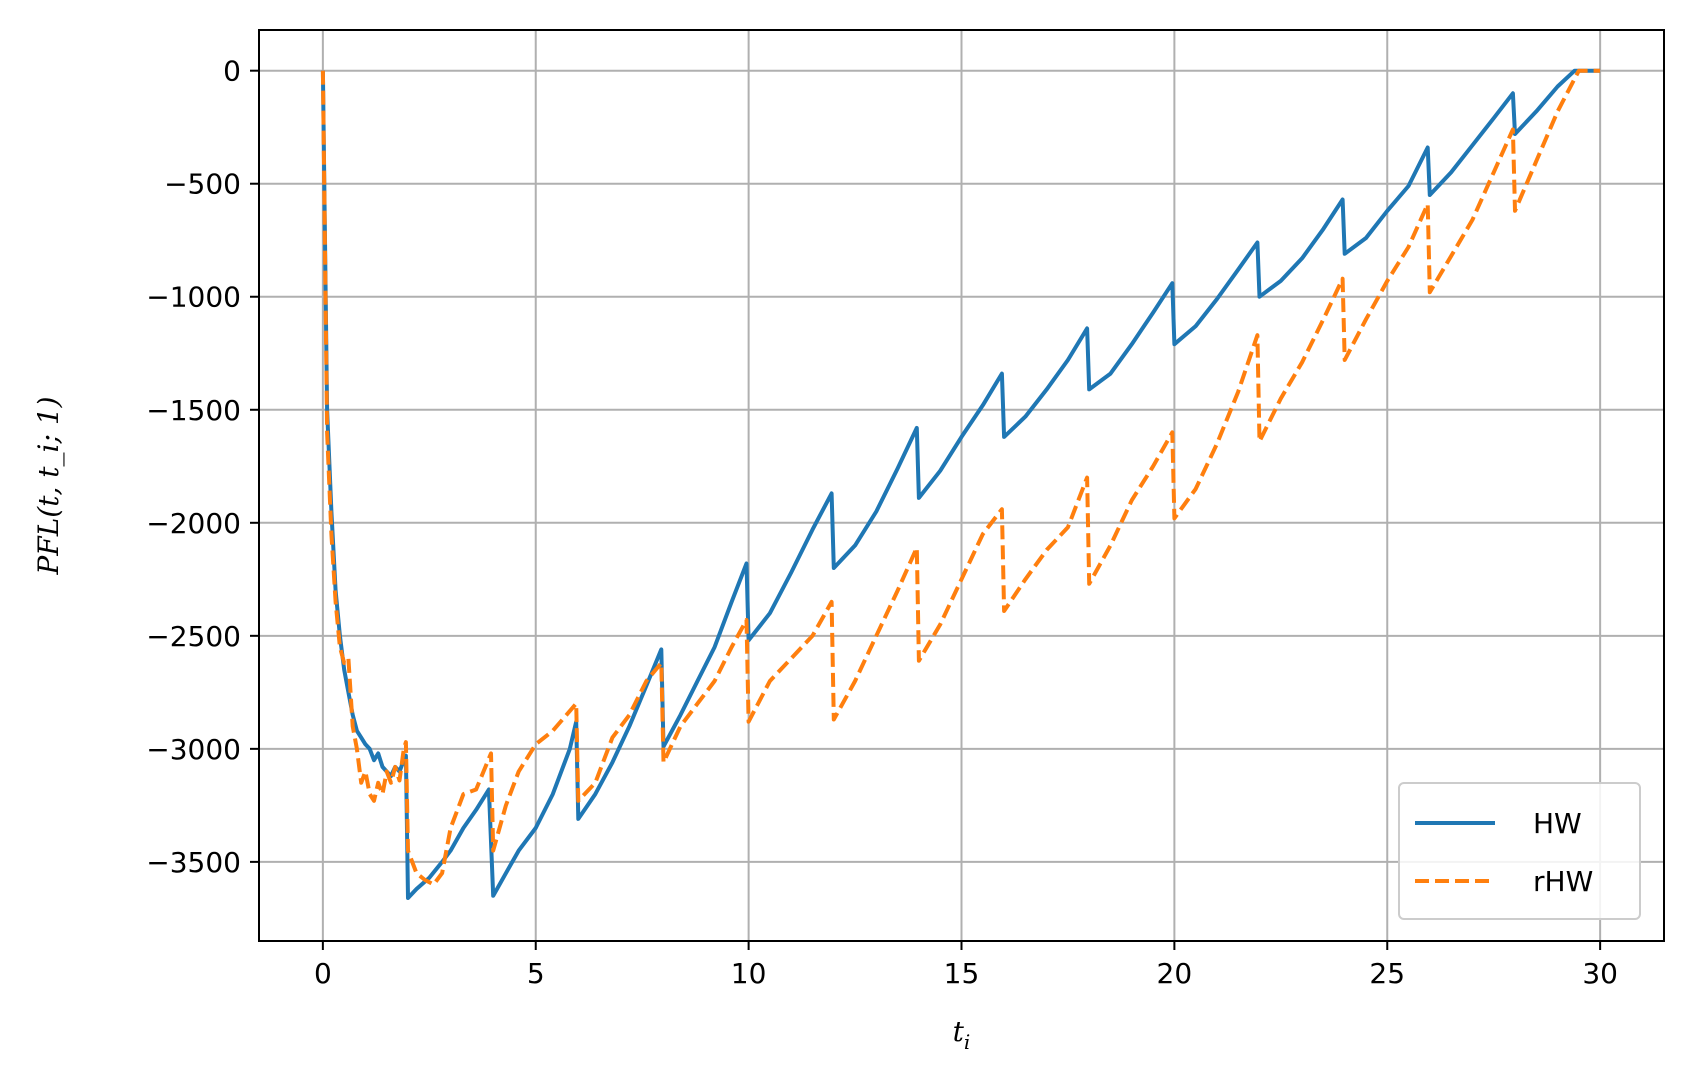  Describe the element at coordinates (1563, 881) in the screenshot. I see `legend-label-rhw: rHW` at that location.